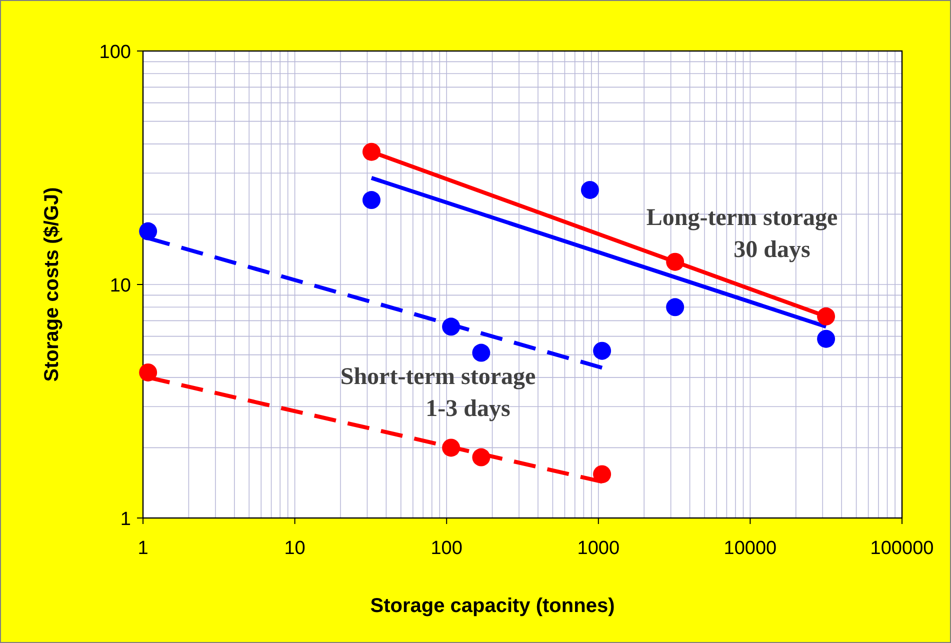  What do you see at coordinates (902, 548) in the screenshot?
I see `x-tick-label: 100000` at bounding box center [902, 548].